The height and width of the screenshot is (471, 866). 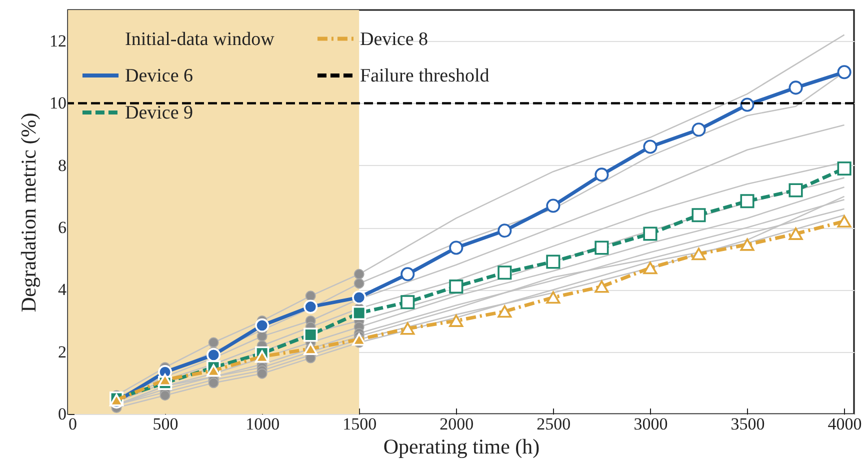 What do you see at coordinates (394, 39) in the screenshot?
I see `legend-label: Device 8` at bounding box center [394, 39].